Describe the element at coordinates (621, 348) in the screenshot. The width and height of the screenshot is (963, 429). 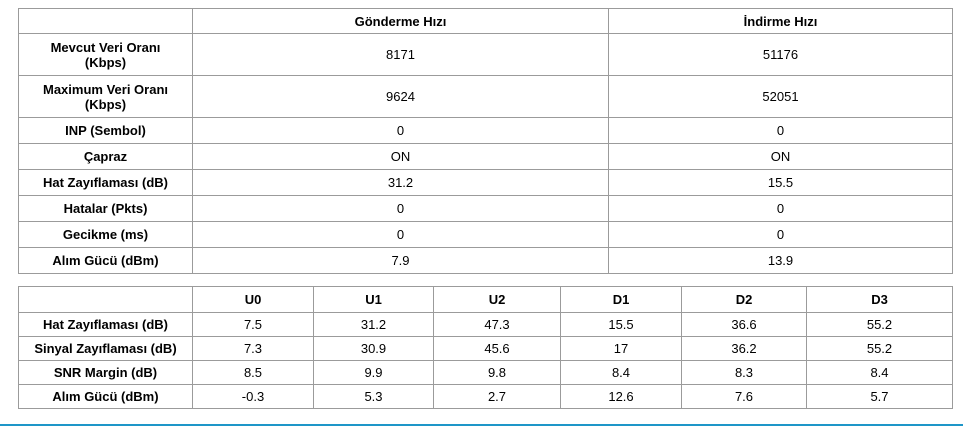
I see `cell-value: 17` at that location.